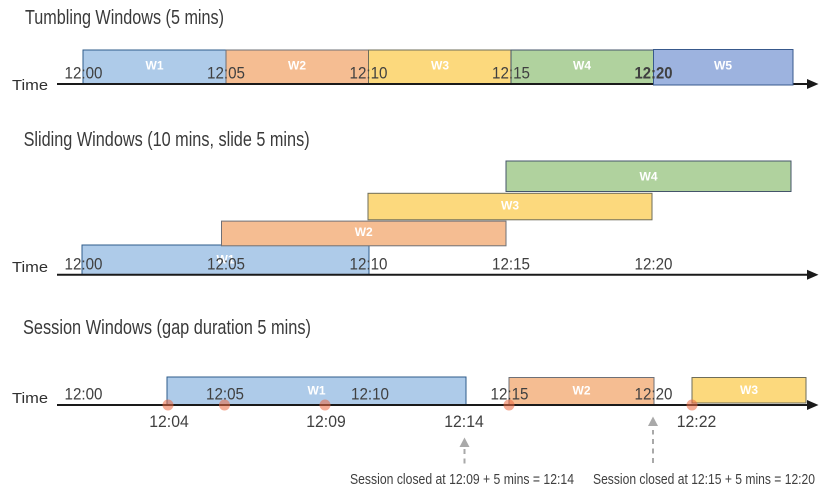  Describe the element at coordinates (704, 480) in the screenshot. I see `svg-text:Session closed at 12:15 + 5 mi: Session closed at 12:15 + 5 mins = 12:20` at that location.